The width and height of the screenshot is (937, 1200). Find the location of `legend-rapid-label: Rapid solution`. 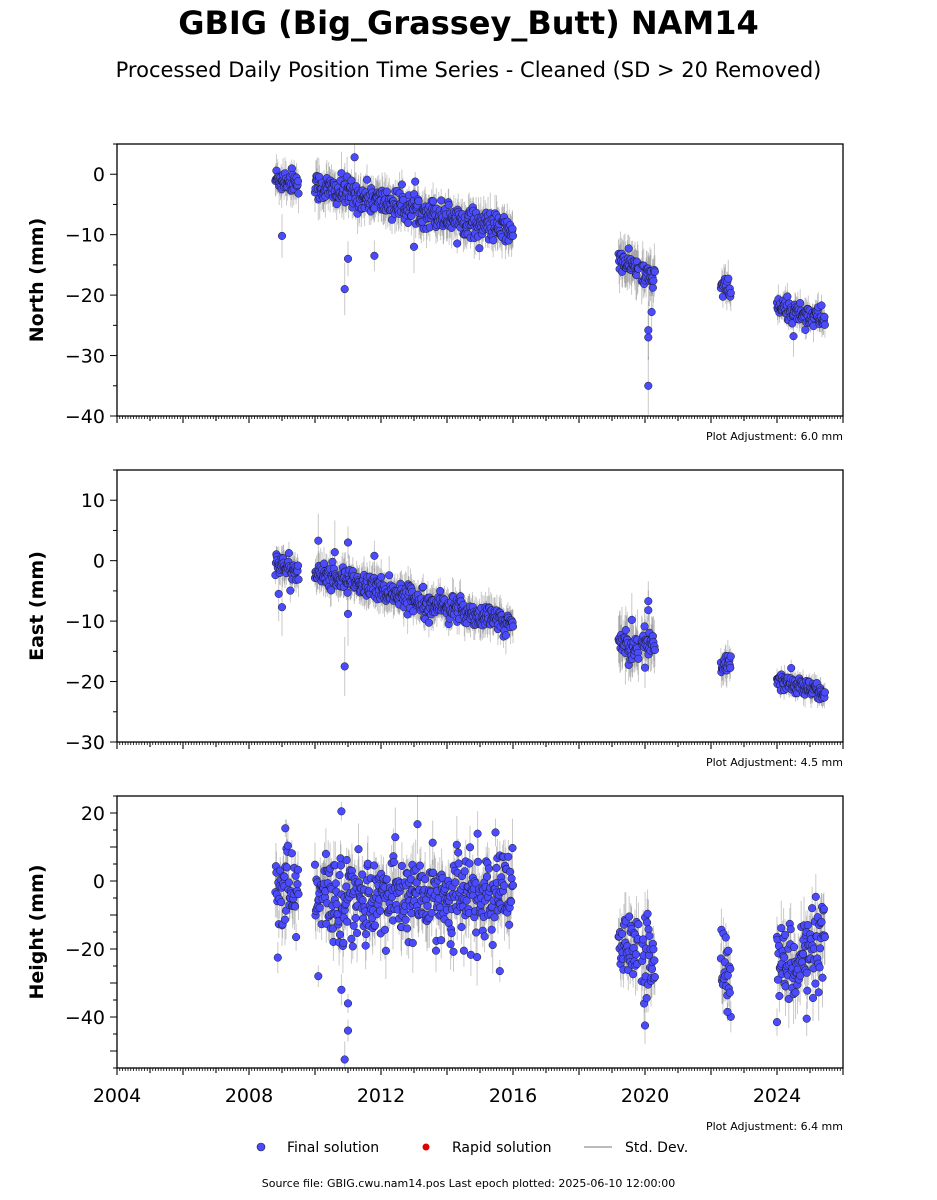

legend-rapid-label: Rapid solution is located at coordinates (502, 1148).